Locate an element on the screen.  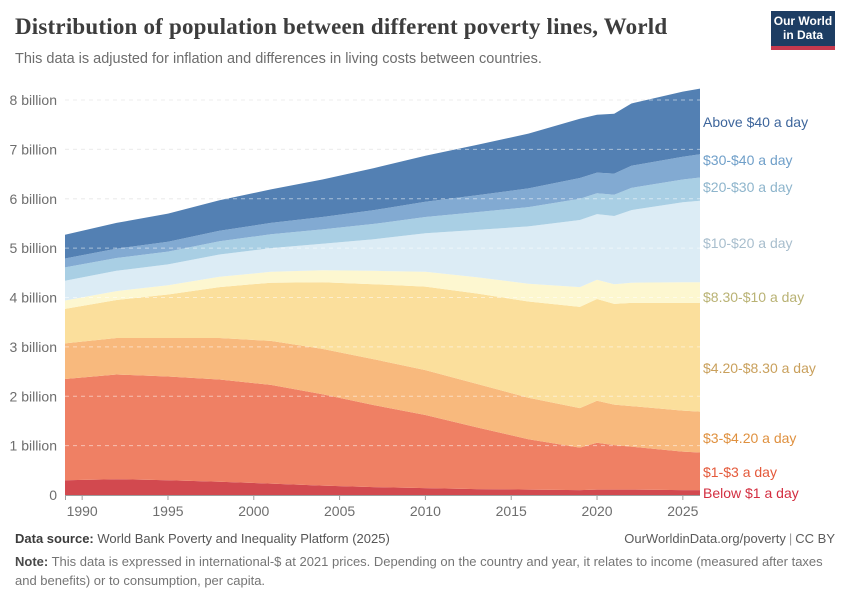
owid-logo: Our World in Data is located at coordinates (803, 30).